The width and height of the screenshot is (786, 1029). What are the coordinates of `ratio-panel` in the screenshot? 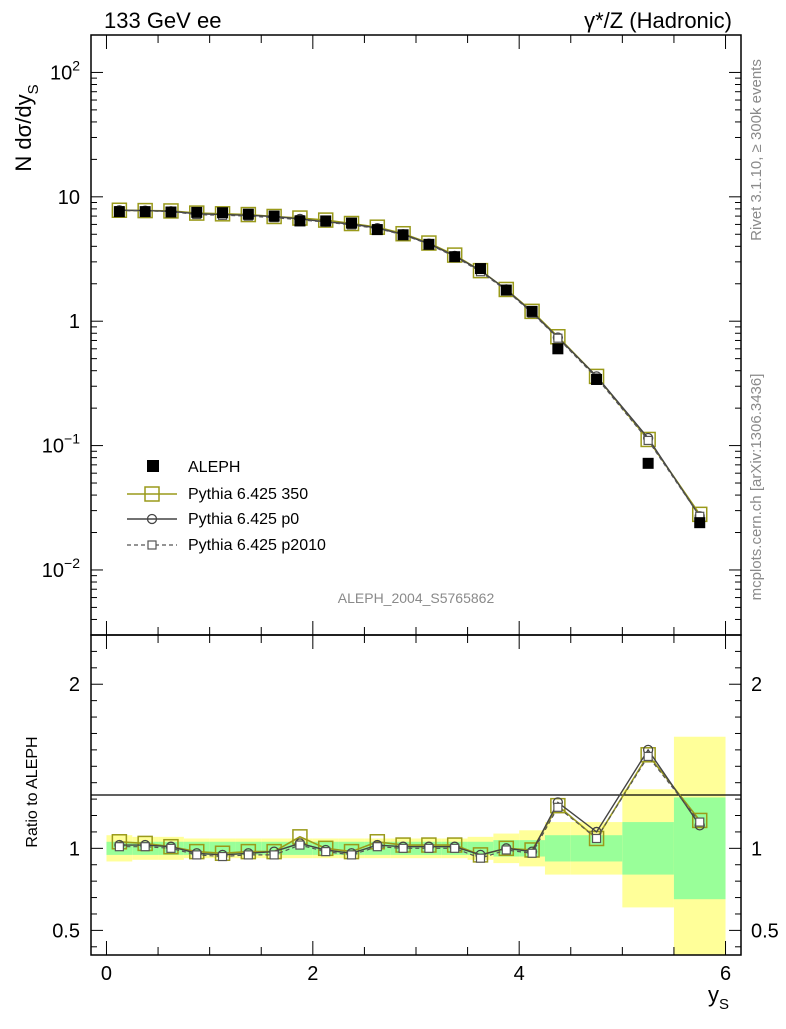 It's located at (409, 803).